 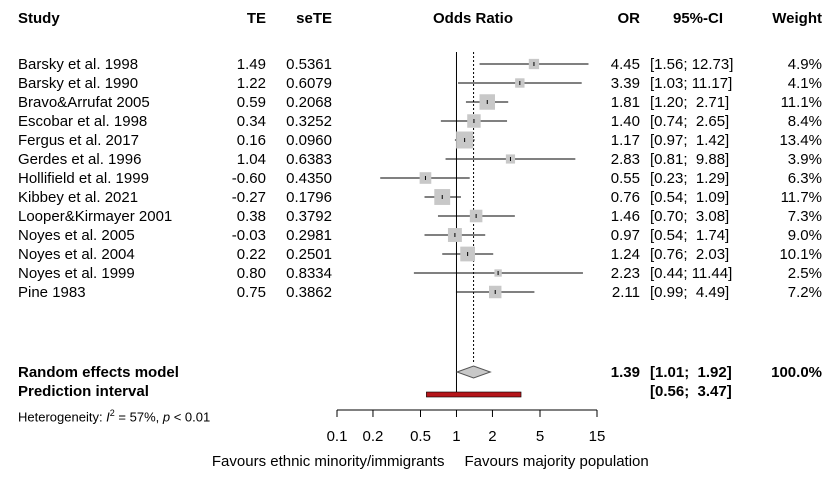 I want to click on x-tick-label: 0.2, so click(x=373, y=436).